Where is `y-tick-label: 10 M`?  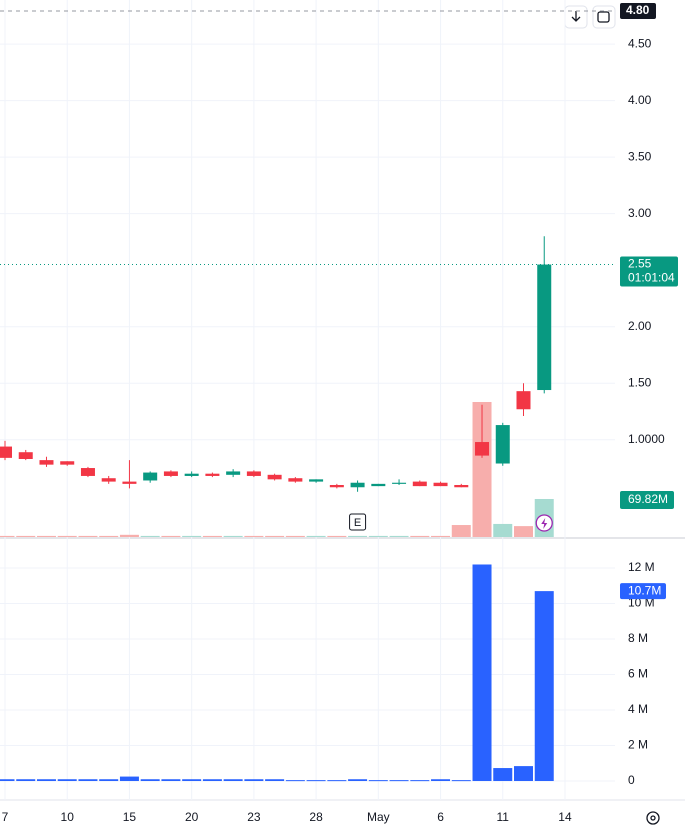 y-tick-label: 10 M is located at coordinates (641, 603).